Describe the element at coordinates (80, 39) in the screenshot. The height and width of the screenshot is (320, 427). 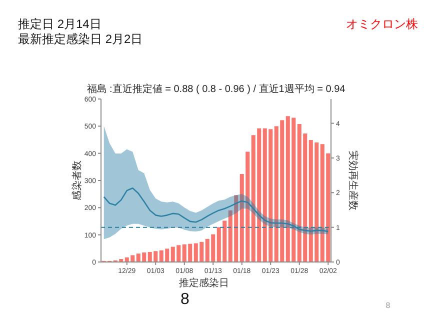
I see `text: 最新推定感染日 2月2日` at that location.